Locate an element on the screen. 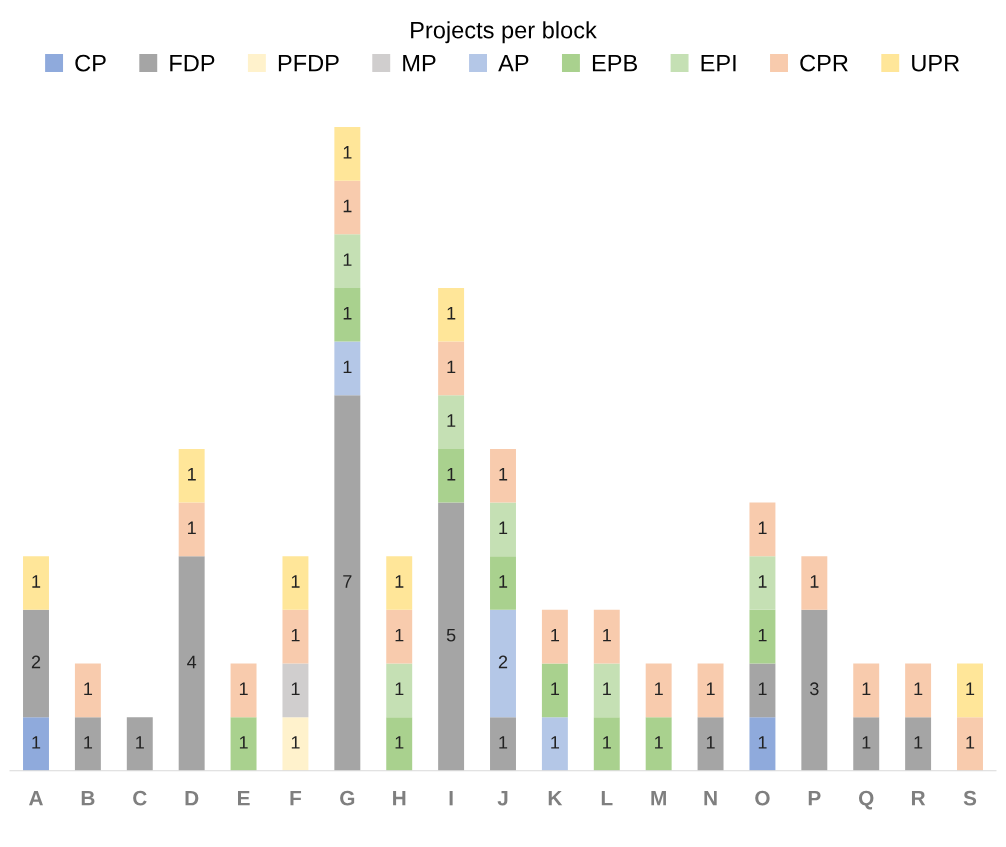 This screenshot has height=847, width=1006. x-tick-label: K is located at coordinates (555, 798).